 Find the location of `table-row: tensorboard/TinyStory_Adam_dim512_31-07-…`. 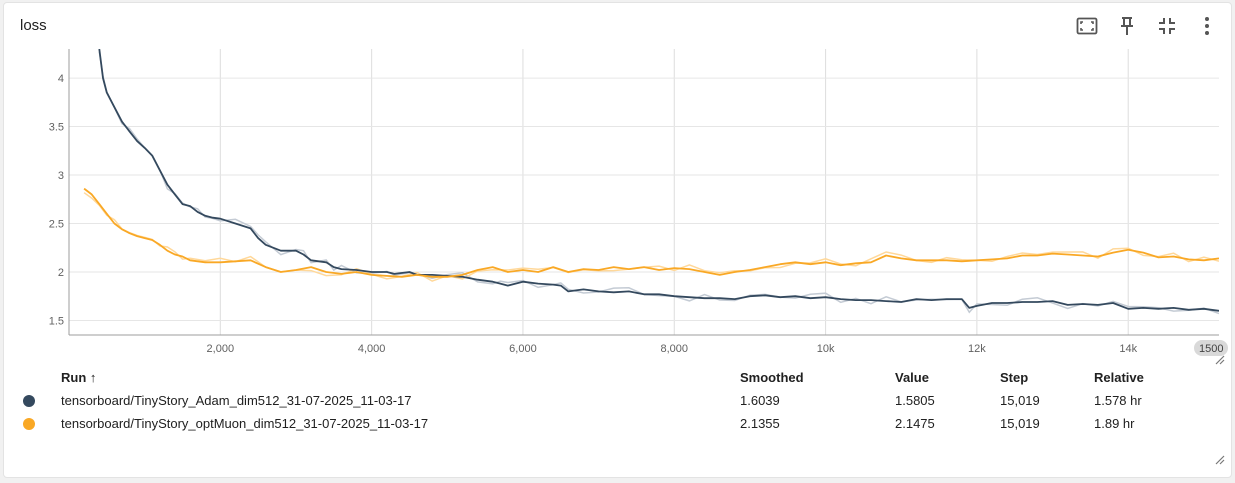

table-row: tensorboard/TinyStory_Adam_dim512_31-07-… is located at coordinates (618, 404).